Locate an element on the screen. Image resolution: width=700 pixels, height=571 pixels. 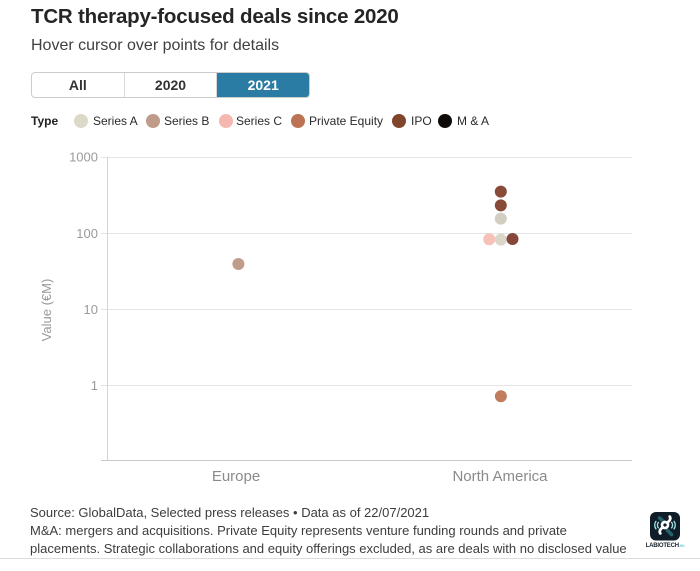
svg-text: 1 is located at coordinates (94, 385).